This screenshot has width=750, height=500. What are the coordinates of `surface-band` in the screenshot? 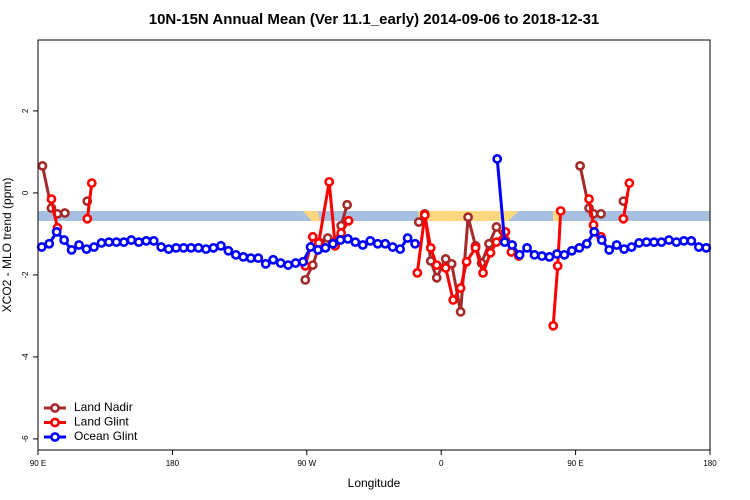 It's located at (374, 216).